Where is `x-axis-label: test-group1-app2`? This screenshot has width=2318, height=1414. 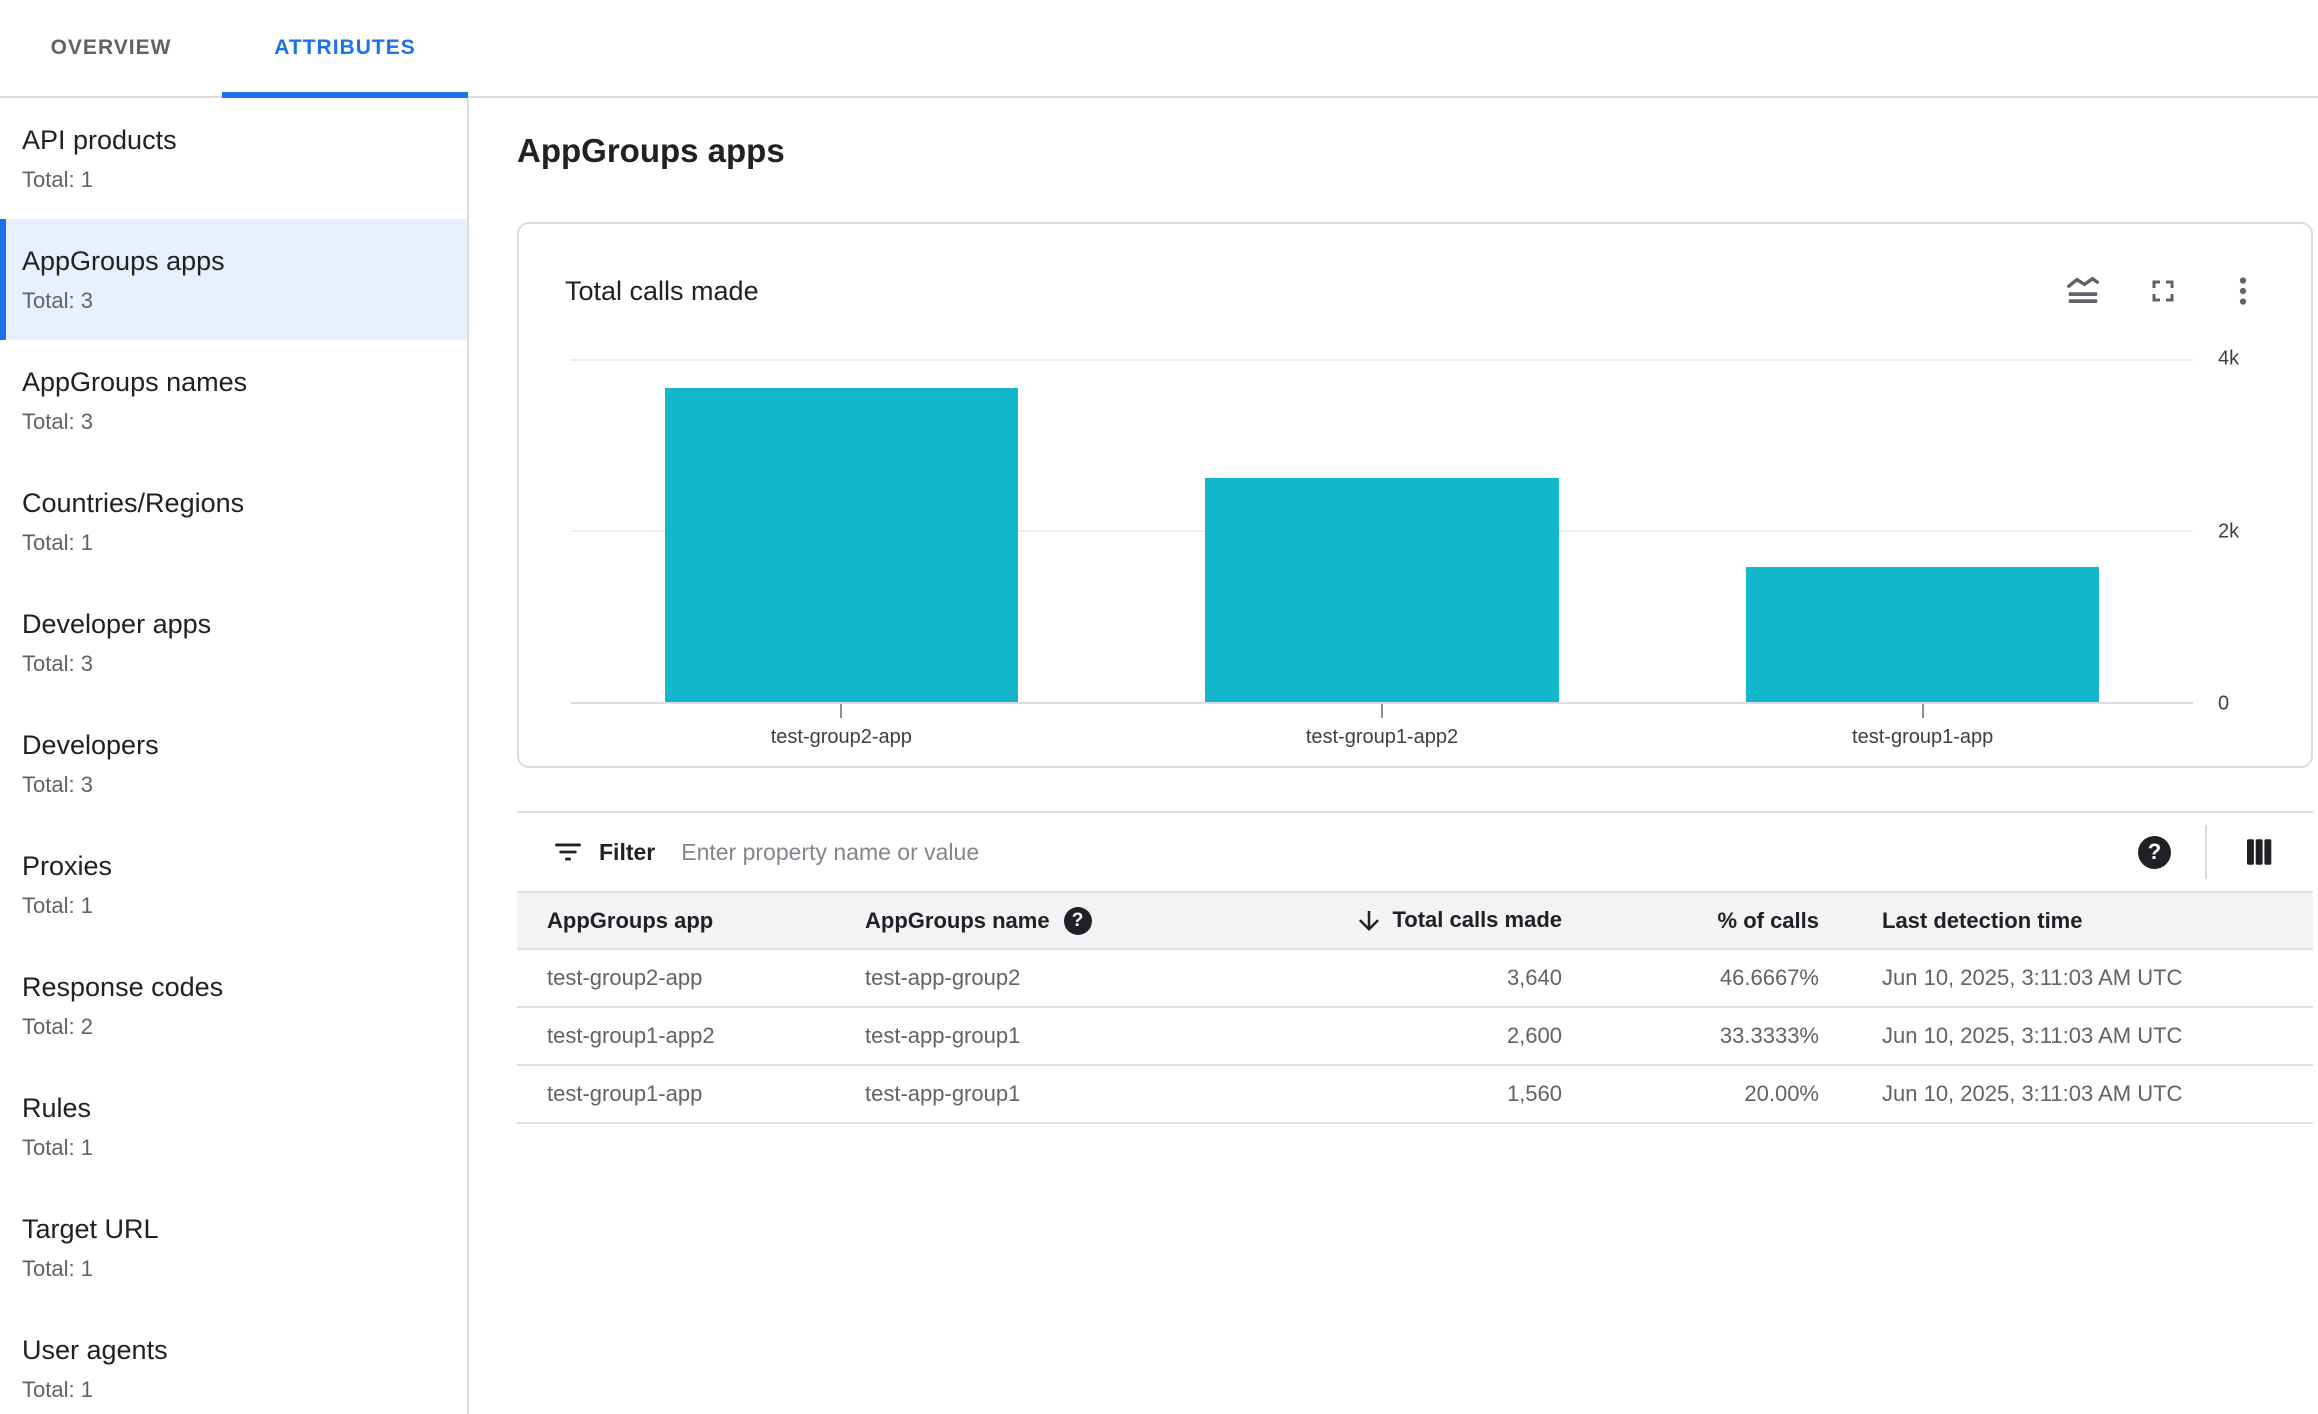
x-axis-label: test-group1-app2 is located at coordinates (1382, 737).